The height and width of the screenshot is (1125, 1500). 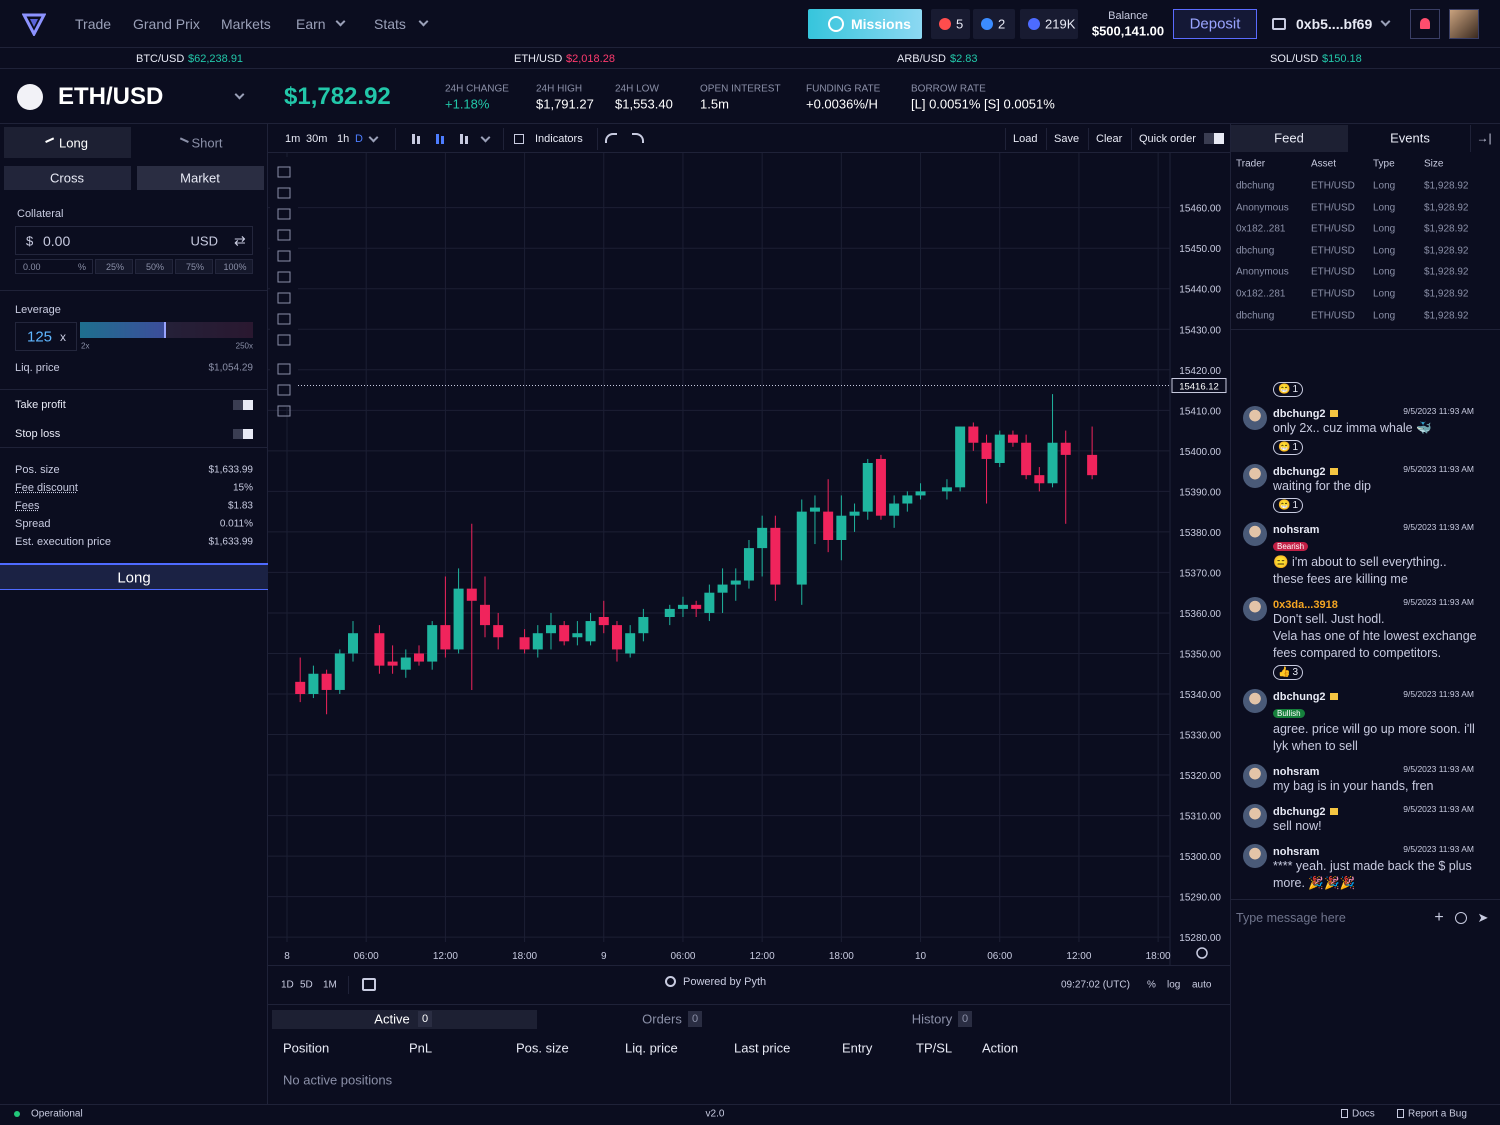 I want to click on ticker-pair: SOL/USD, so click(x=1294, y=59).